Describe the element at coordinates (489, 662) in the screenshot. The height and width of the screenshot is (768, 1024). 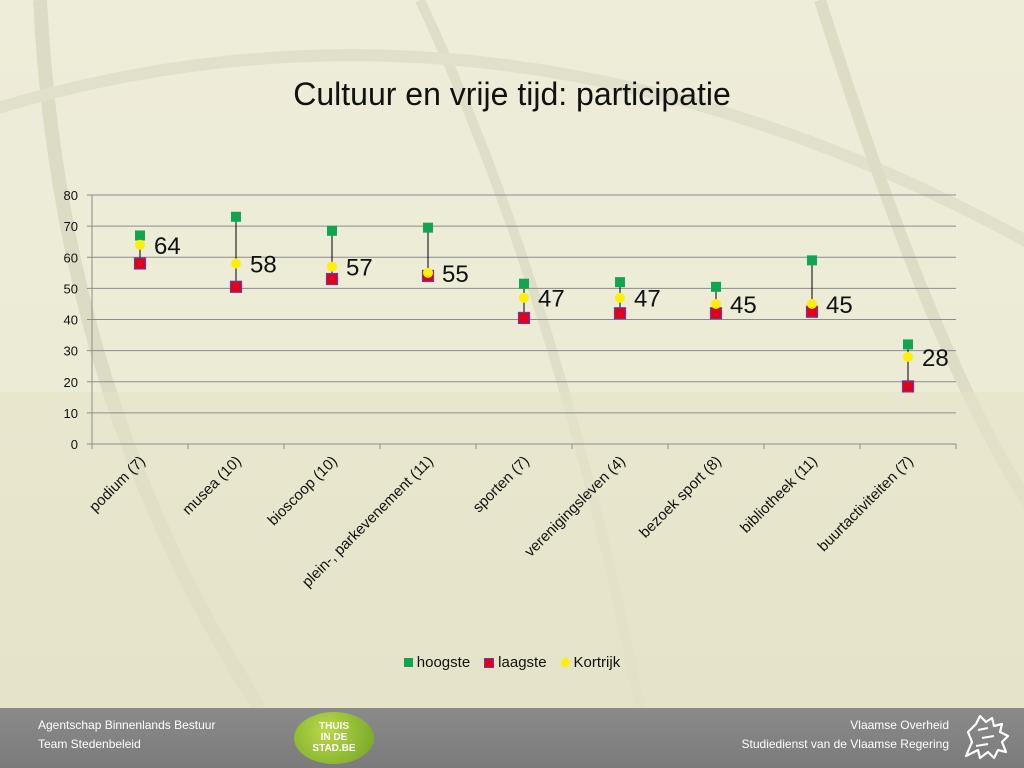
I see `legend-swatch-laagste` at that location.